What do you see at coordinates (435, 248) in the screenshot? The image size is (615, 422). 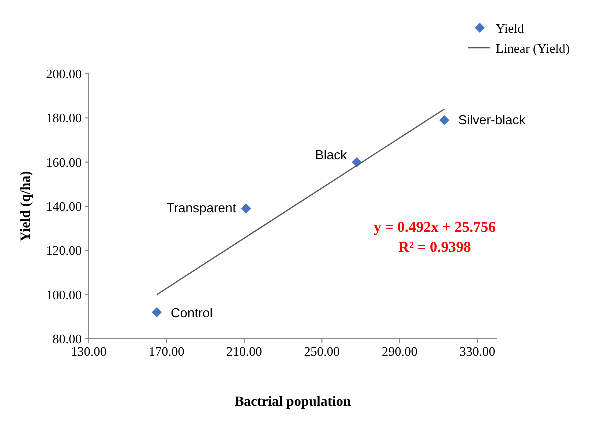 I see `annotation: R² = 0.9398` at bounding box center [435, 248].